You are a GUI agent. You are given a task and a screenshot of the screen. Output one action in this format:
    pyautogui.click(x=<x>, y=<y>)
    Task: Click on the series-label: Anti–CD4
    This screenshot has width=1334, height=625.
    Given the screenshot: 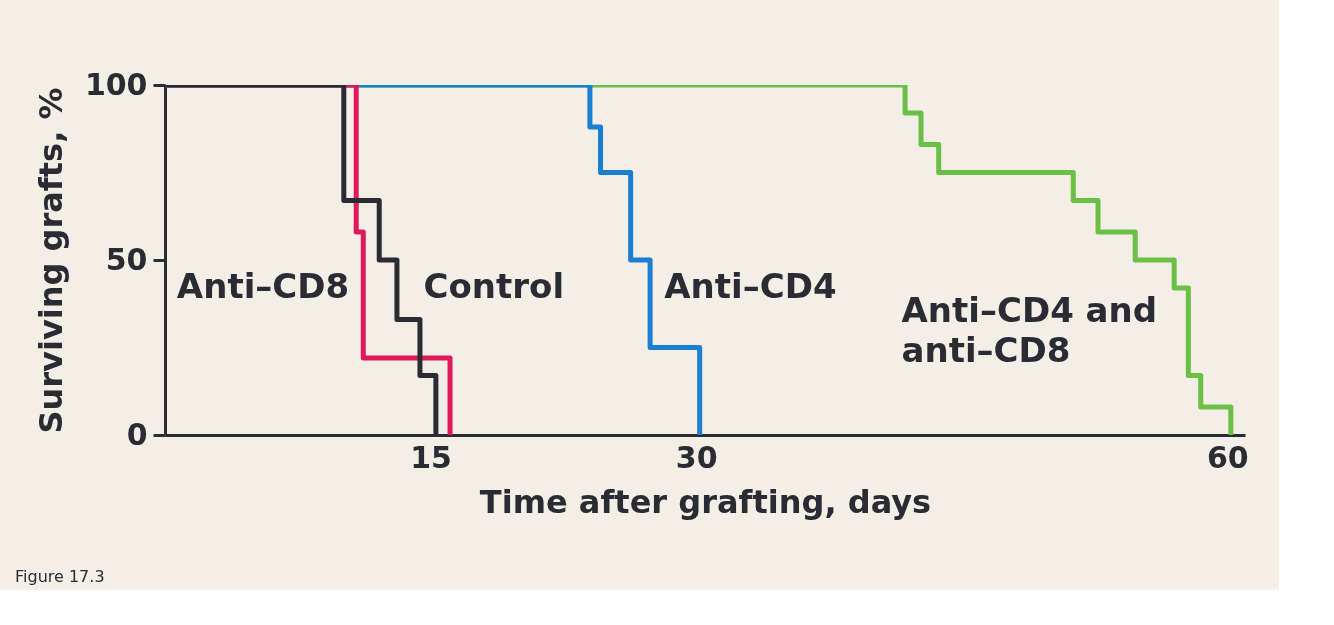 What is the action you would take?
    pyautogui.click(x=750, y=285)
    